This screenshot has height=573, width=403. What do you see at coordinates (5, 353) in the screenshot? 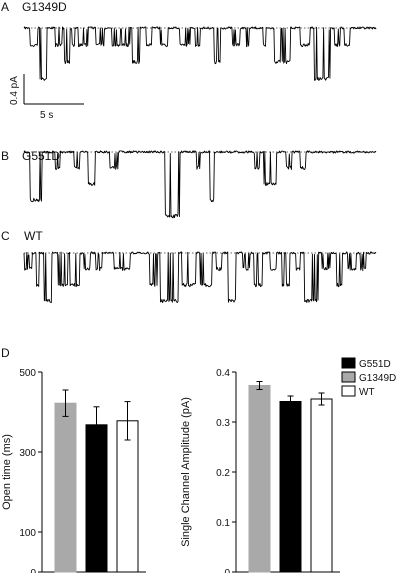
I see `panel-d-letter: D` at bounding box center [5, 353].